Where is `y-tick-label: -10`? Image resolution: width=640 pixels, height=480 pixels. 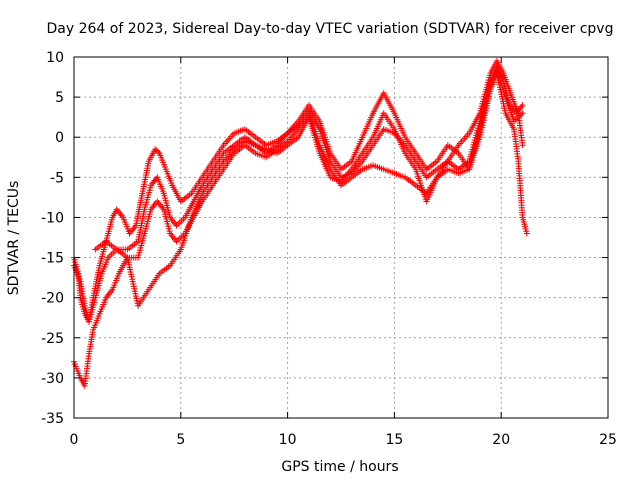 y-tick-label: -10 is located at coordinates (52, 218).